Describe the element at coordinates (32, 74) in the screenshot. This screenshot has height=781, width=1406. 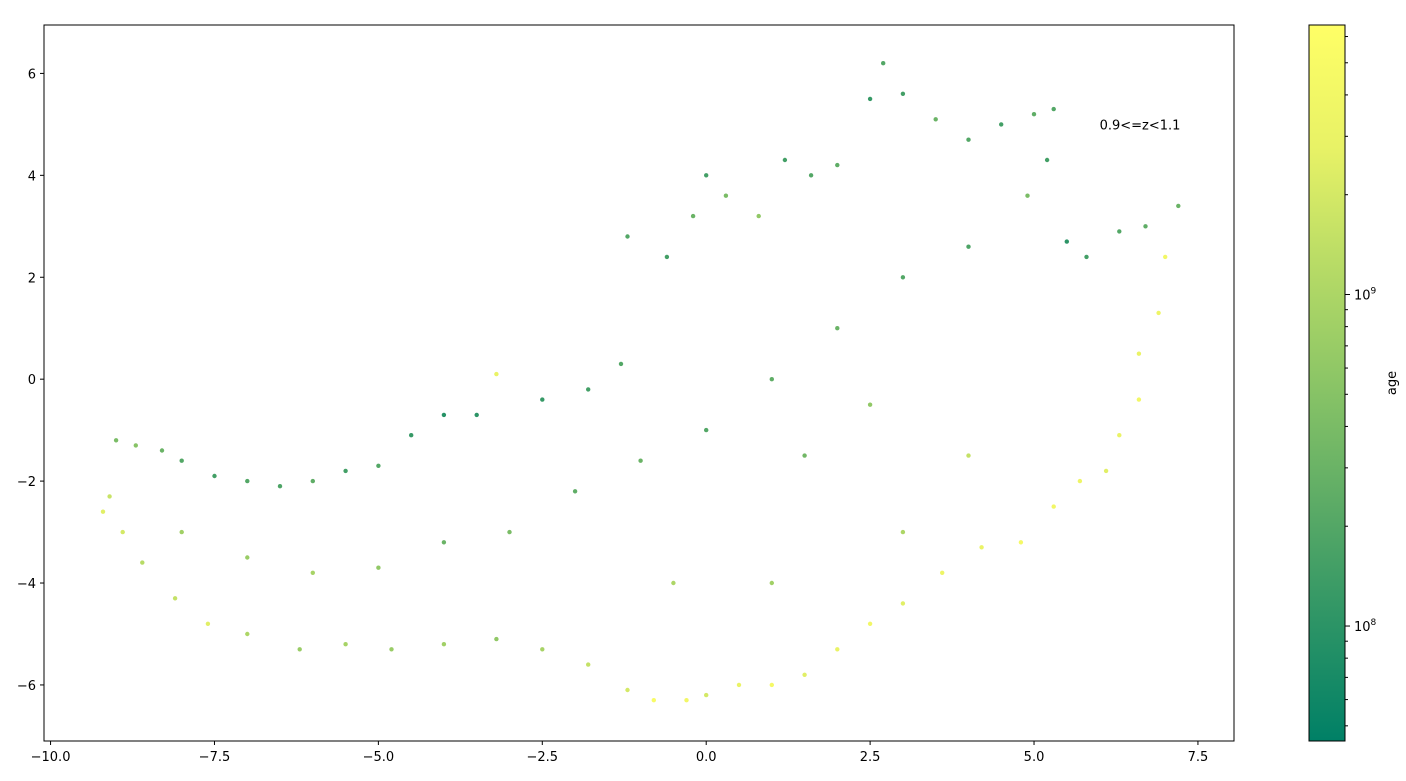
I see `y-tick-label: 6` at that location.